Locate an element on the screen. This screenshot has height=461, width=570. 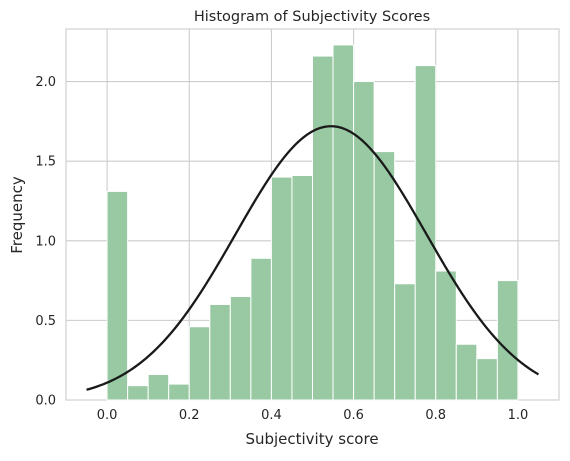
x-tick-label: 0.4 is located at coordinates (271, 415).